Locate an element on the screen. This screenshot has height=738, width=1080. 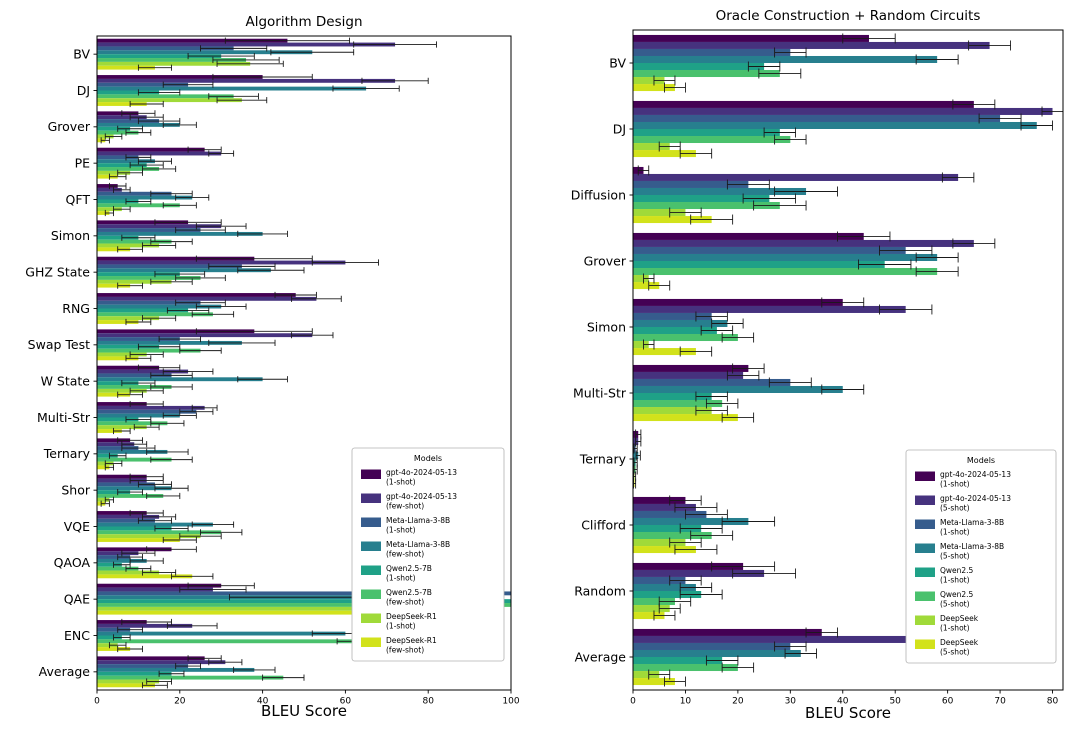
category-label: Simon is located at coordinates (70, 235).